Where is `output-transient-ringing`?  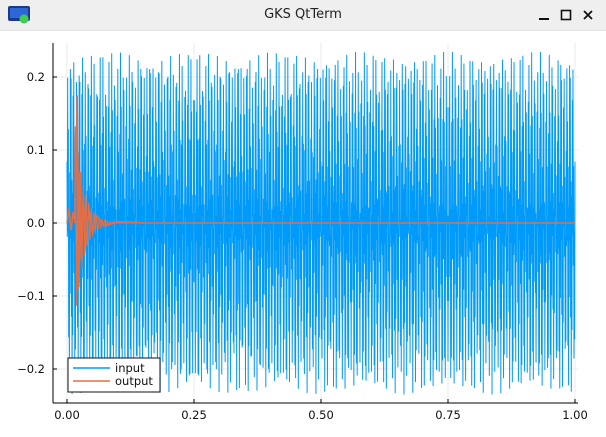
output-transient-ringing is located at coordinates (105, 216).